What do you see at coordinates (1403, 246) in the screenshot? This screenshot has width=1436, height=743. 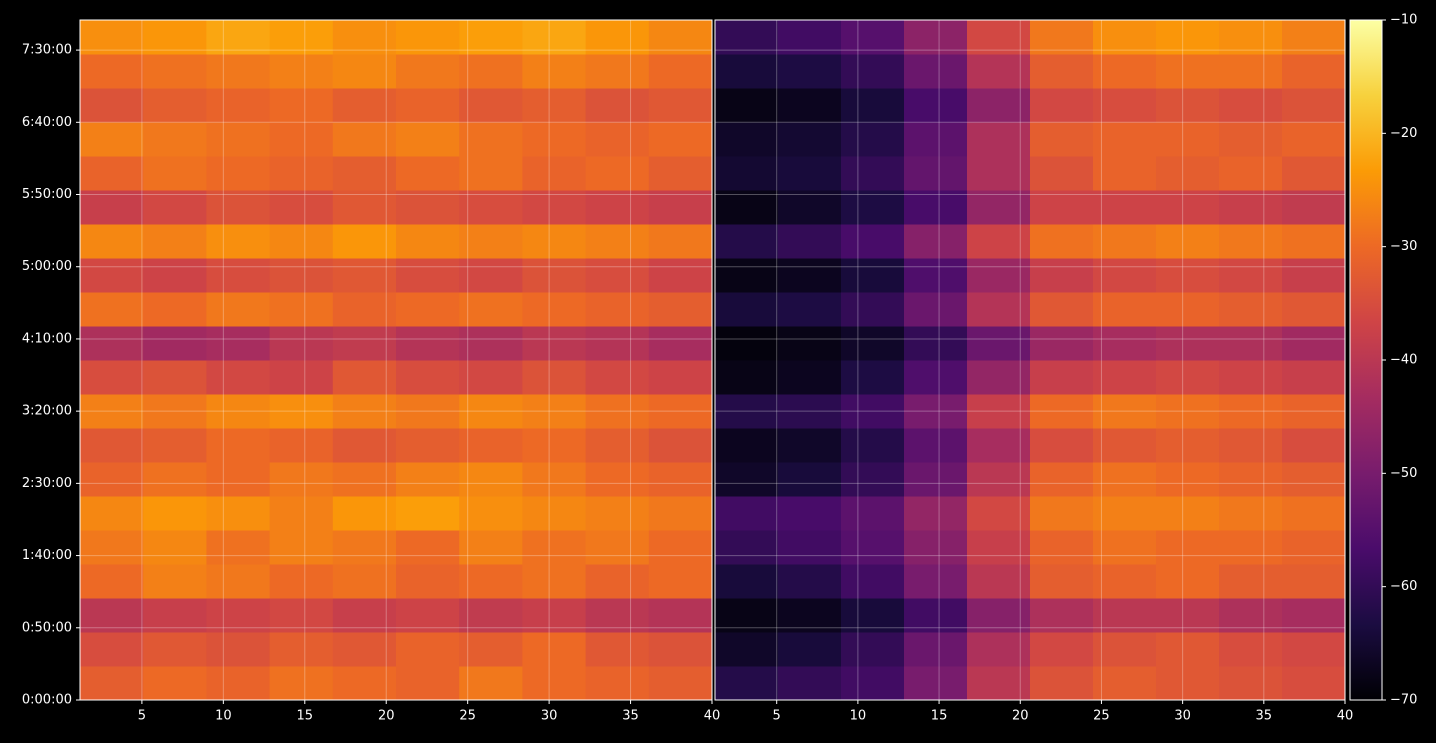 I see `colorbar-tick-label: −30` at bounding box center [1403, 246].